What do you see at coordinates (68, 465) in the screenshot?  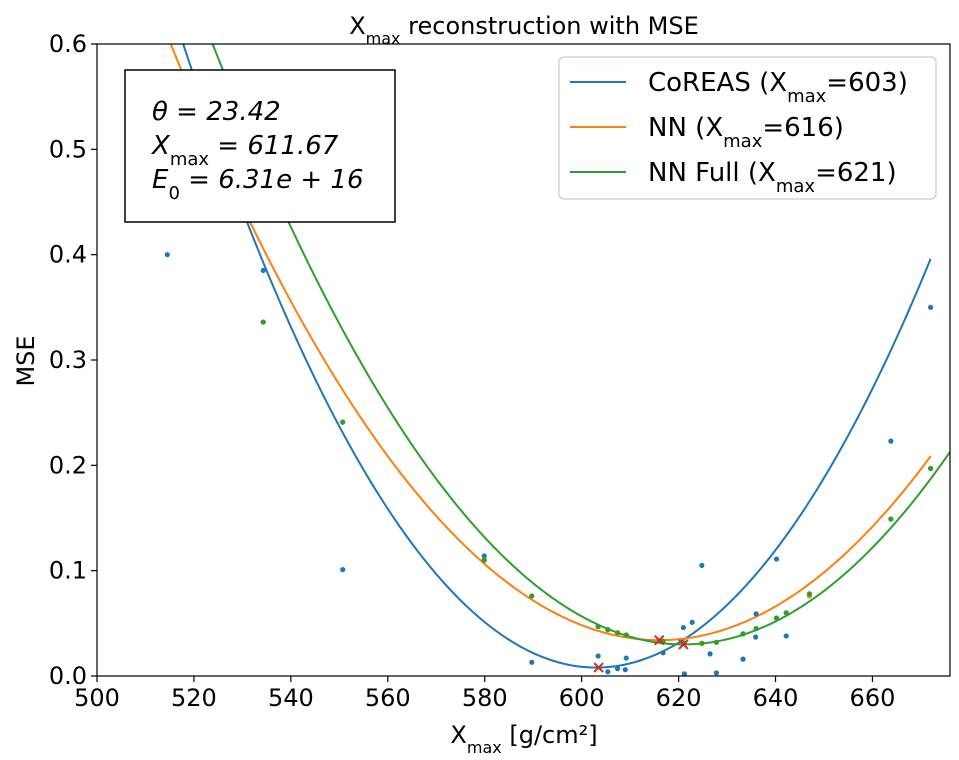 I see `y-tick-label: 0.2` at bounding box center [68, 465].